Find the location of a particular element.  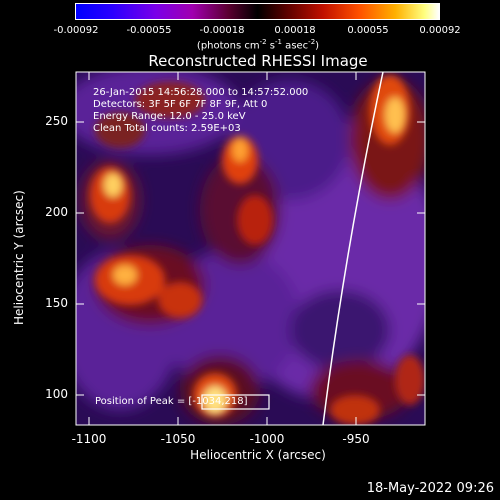

peak-marker-box is located at coordinates (235, 402).